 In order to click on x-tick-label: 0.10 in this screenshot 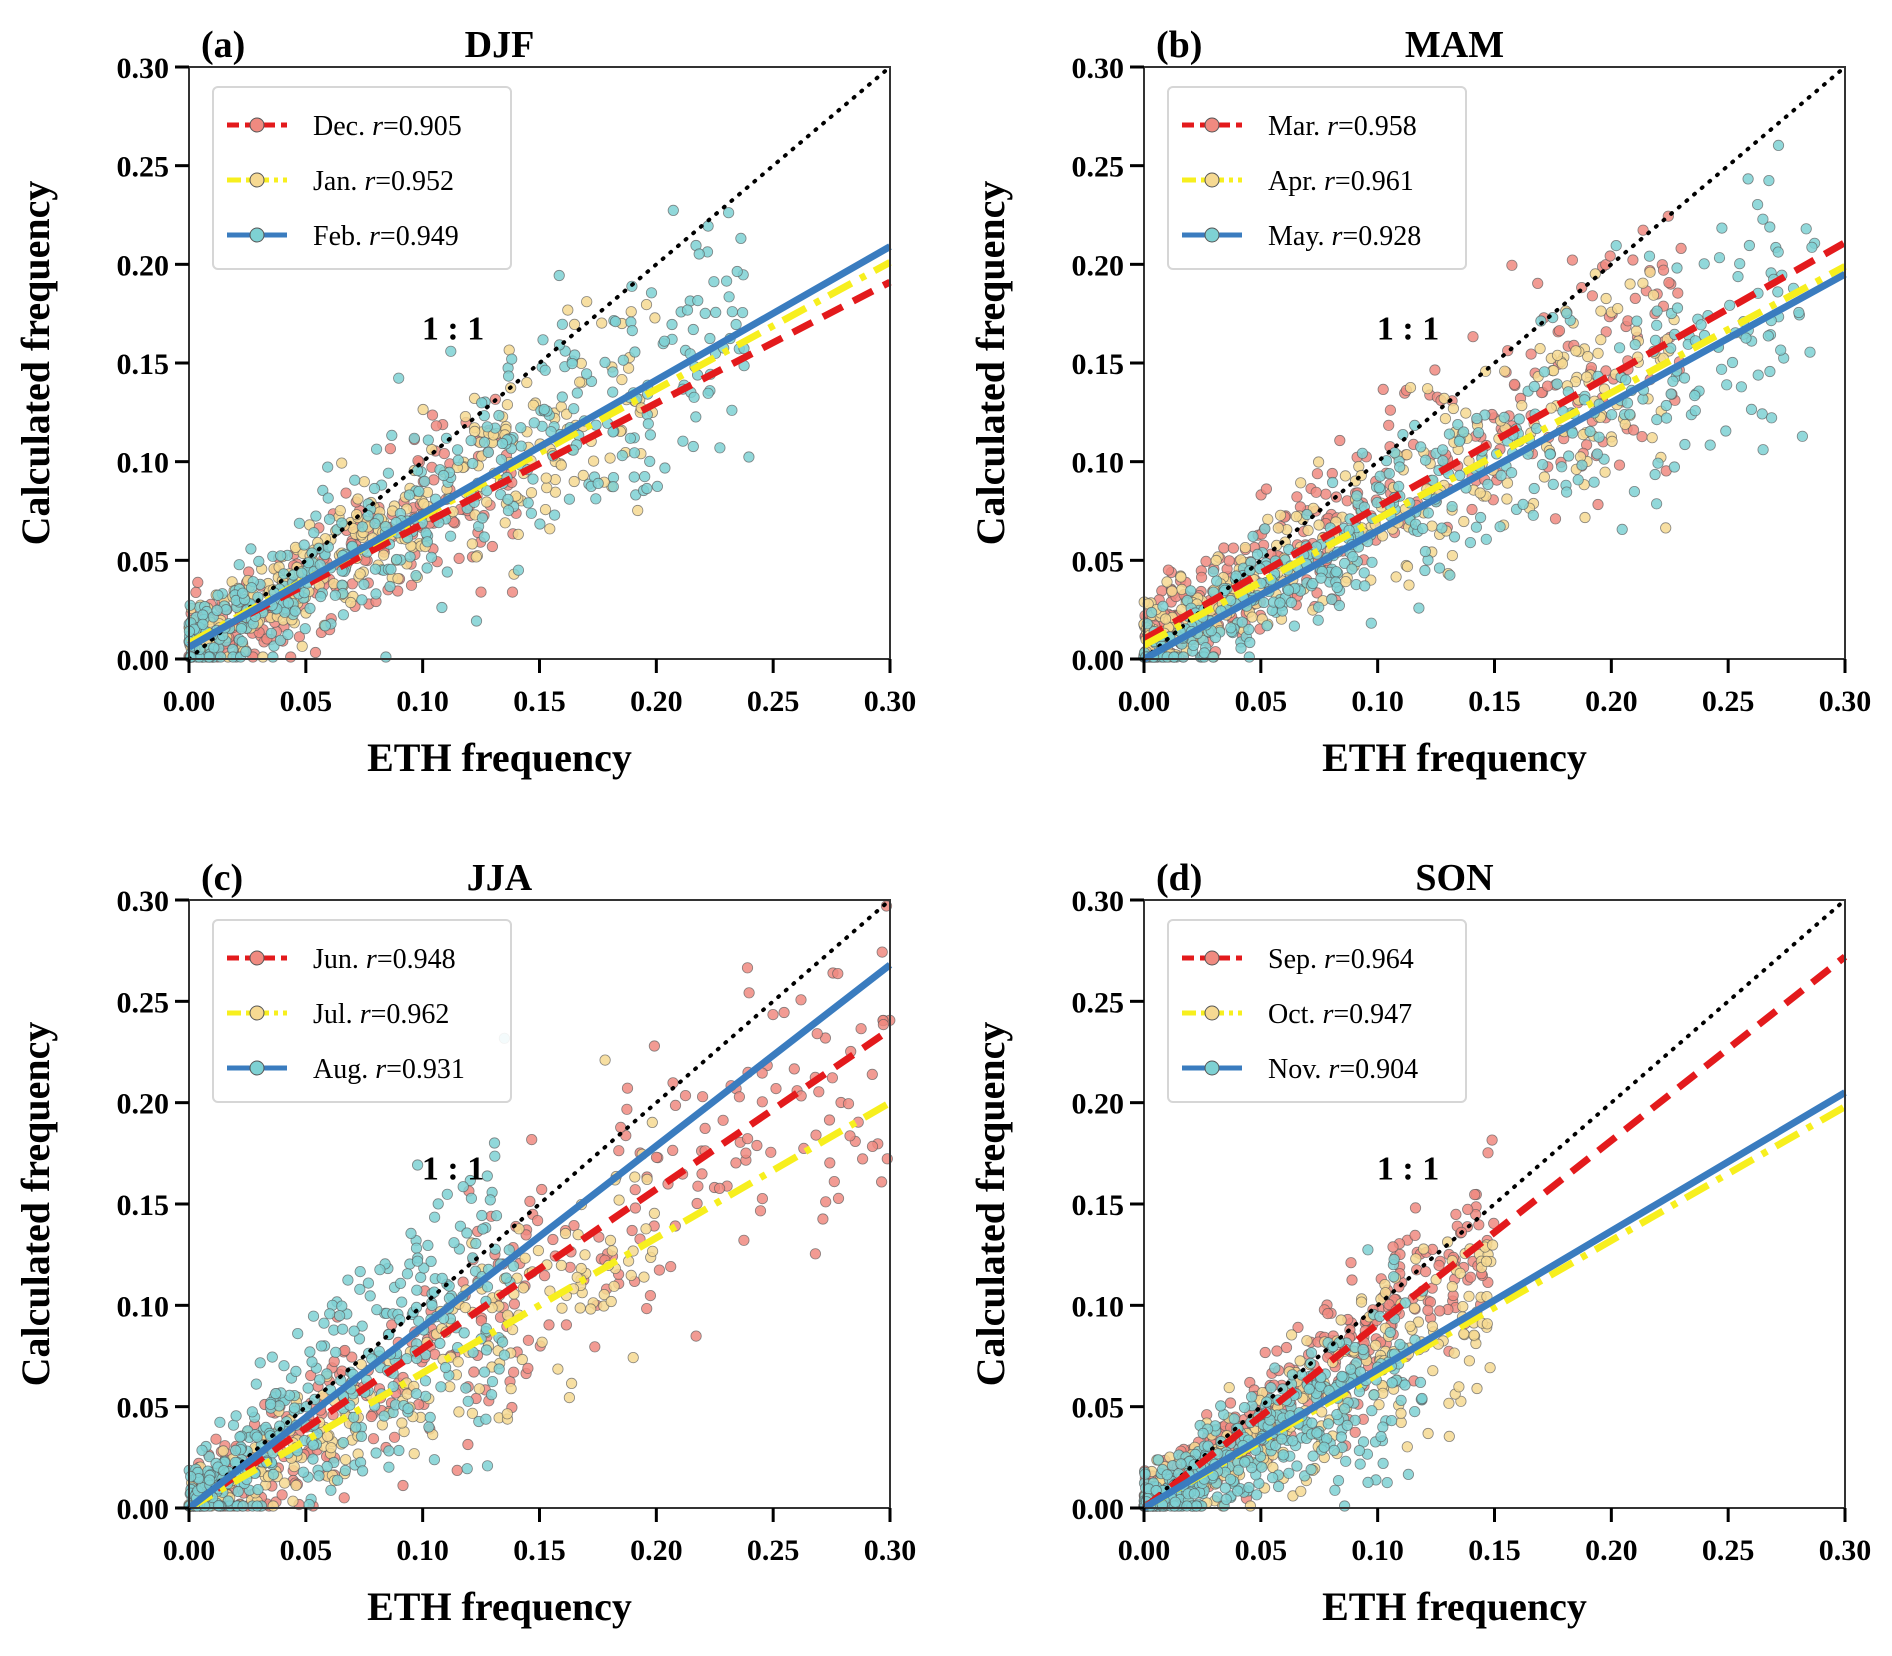, I will do `click(1377, 701)`.